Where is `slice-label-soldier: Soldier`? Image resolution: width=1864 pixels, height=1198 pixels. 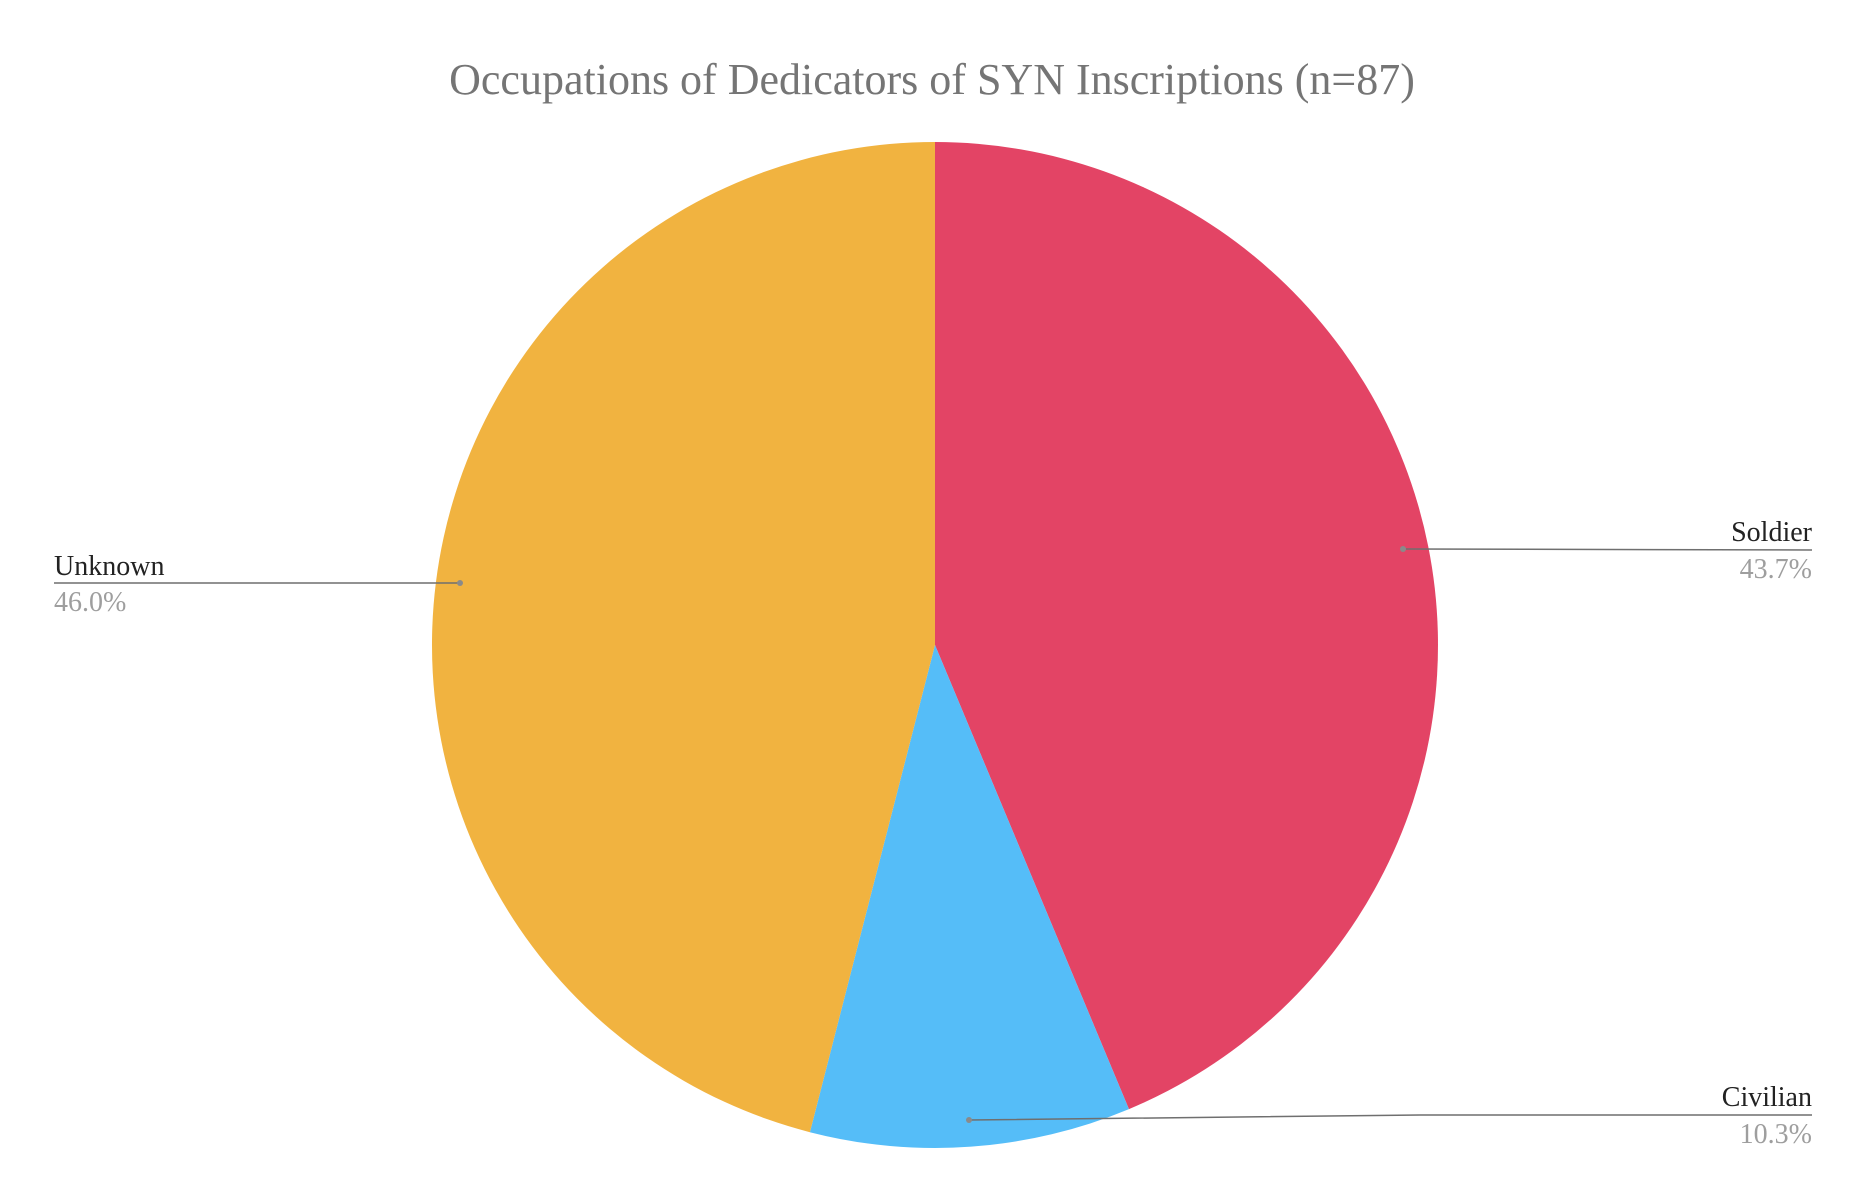
slice-label-soldier: Soldier is located at coordinates (1772, 532).